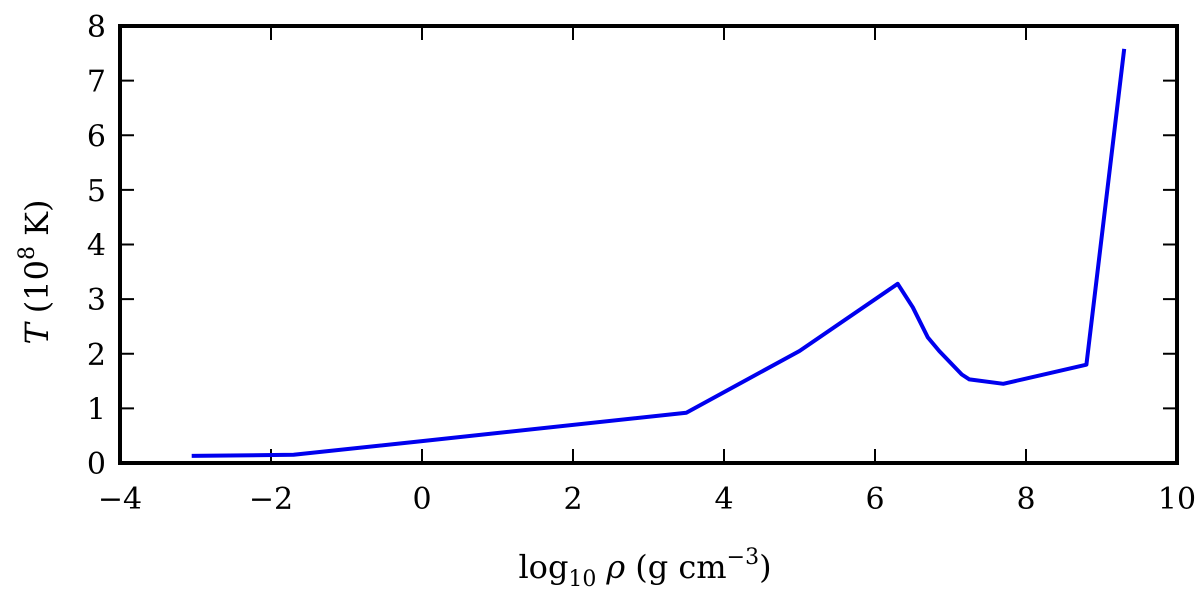 This screenshot has height=590, width=1200. Describe the element at coordinates (271, 499) in the screenshot. I see `x-tick-label: −2` at that location.